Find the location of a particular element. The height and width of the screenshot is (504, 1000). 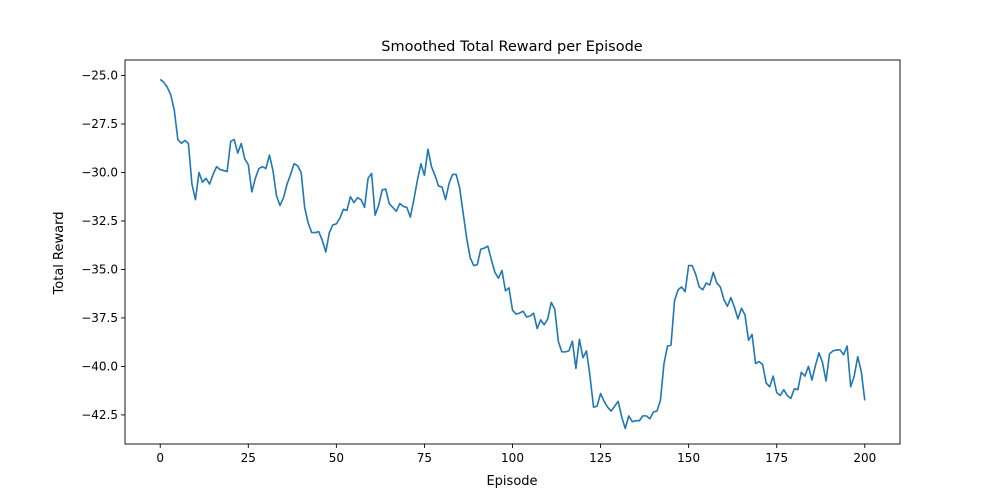

y-tick-label: −25.0 is located at coordinates (99, 76).